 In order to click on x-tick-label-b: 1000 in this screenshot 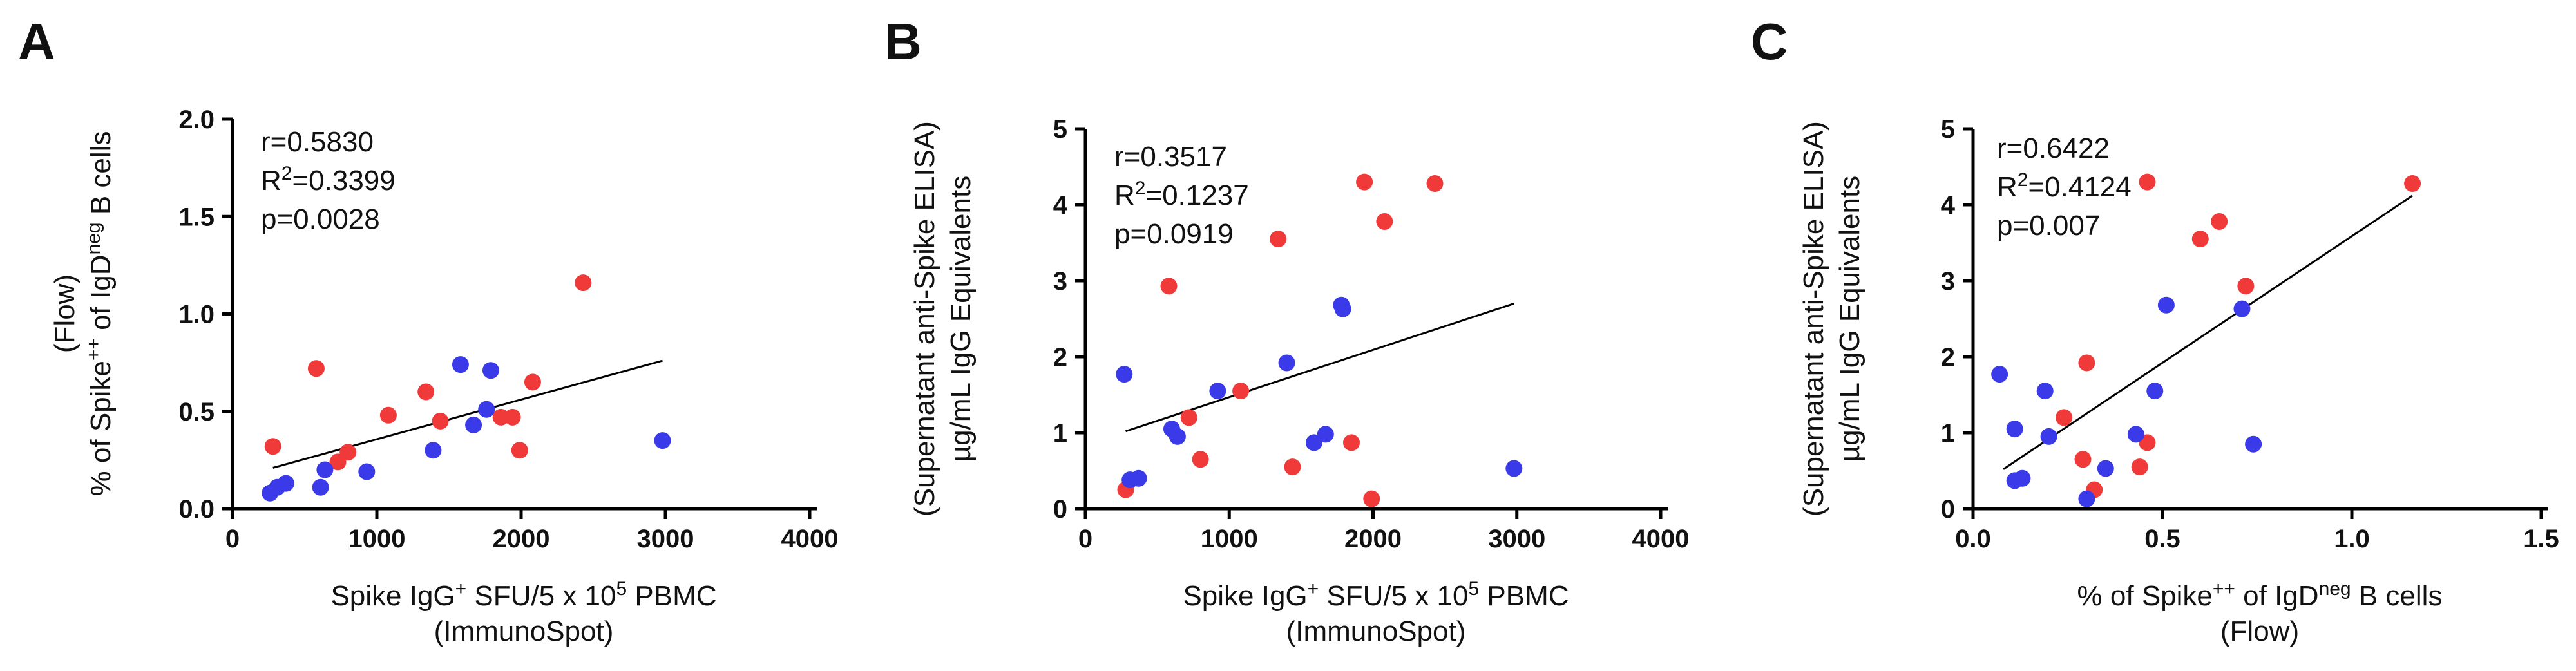, I will do `click(1229, 539)`.